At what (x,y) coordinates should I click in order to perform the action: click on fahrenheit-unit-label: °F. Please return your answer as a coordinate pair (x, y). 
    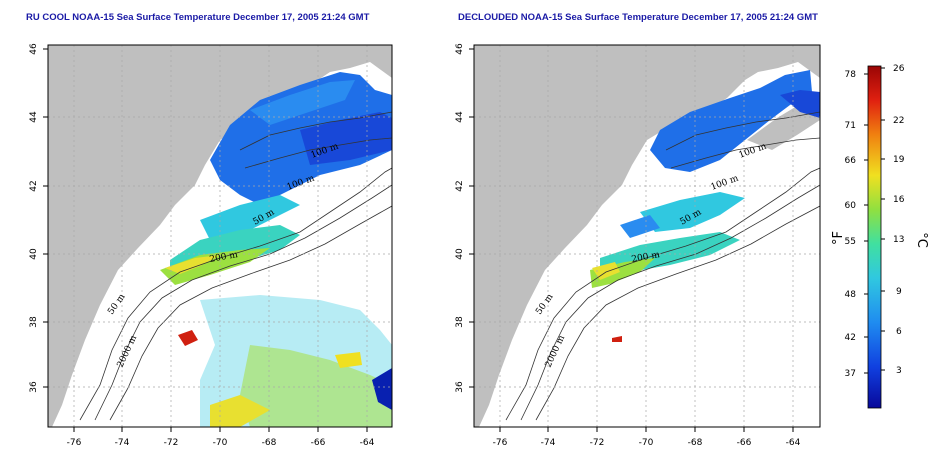
    Looking at the image, I should click on (838, 238).